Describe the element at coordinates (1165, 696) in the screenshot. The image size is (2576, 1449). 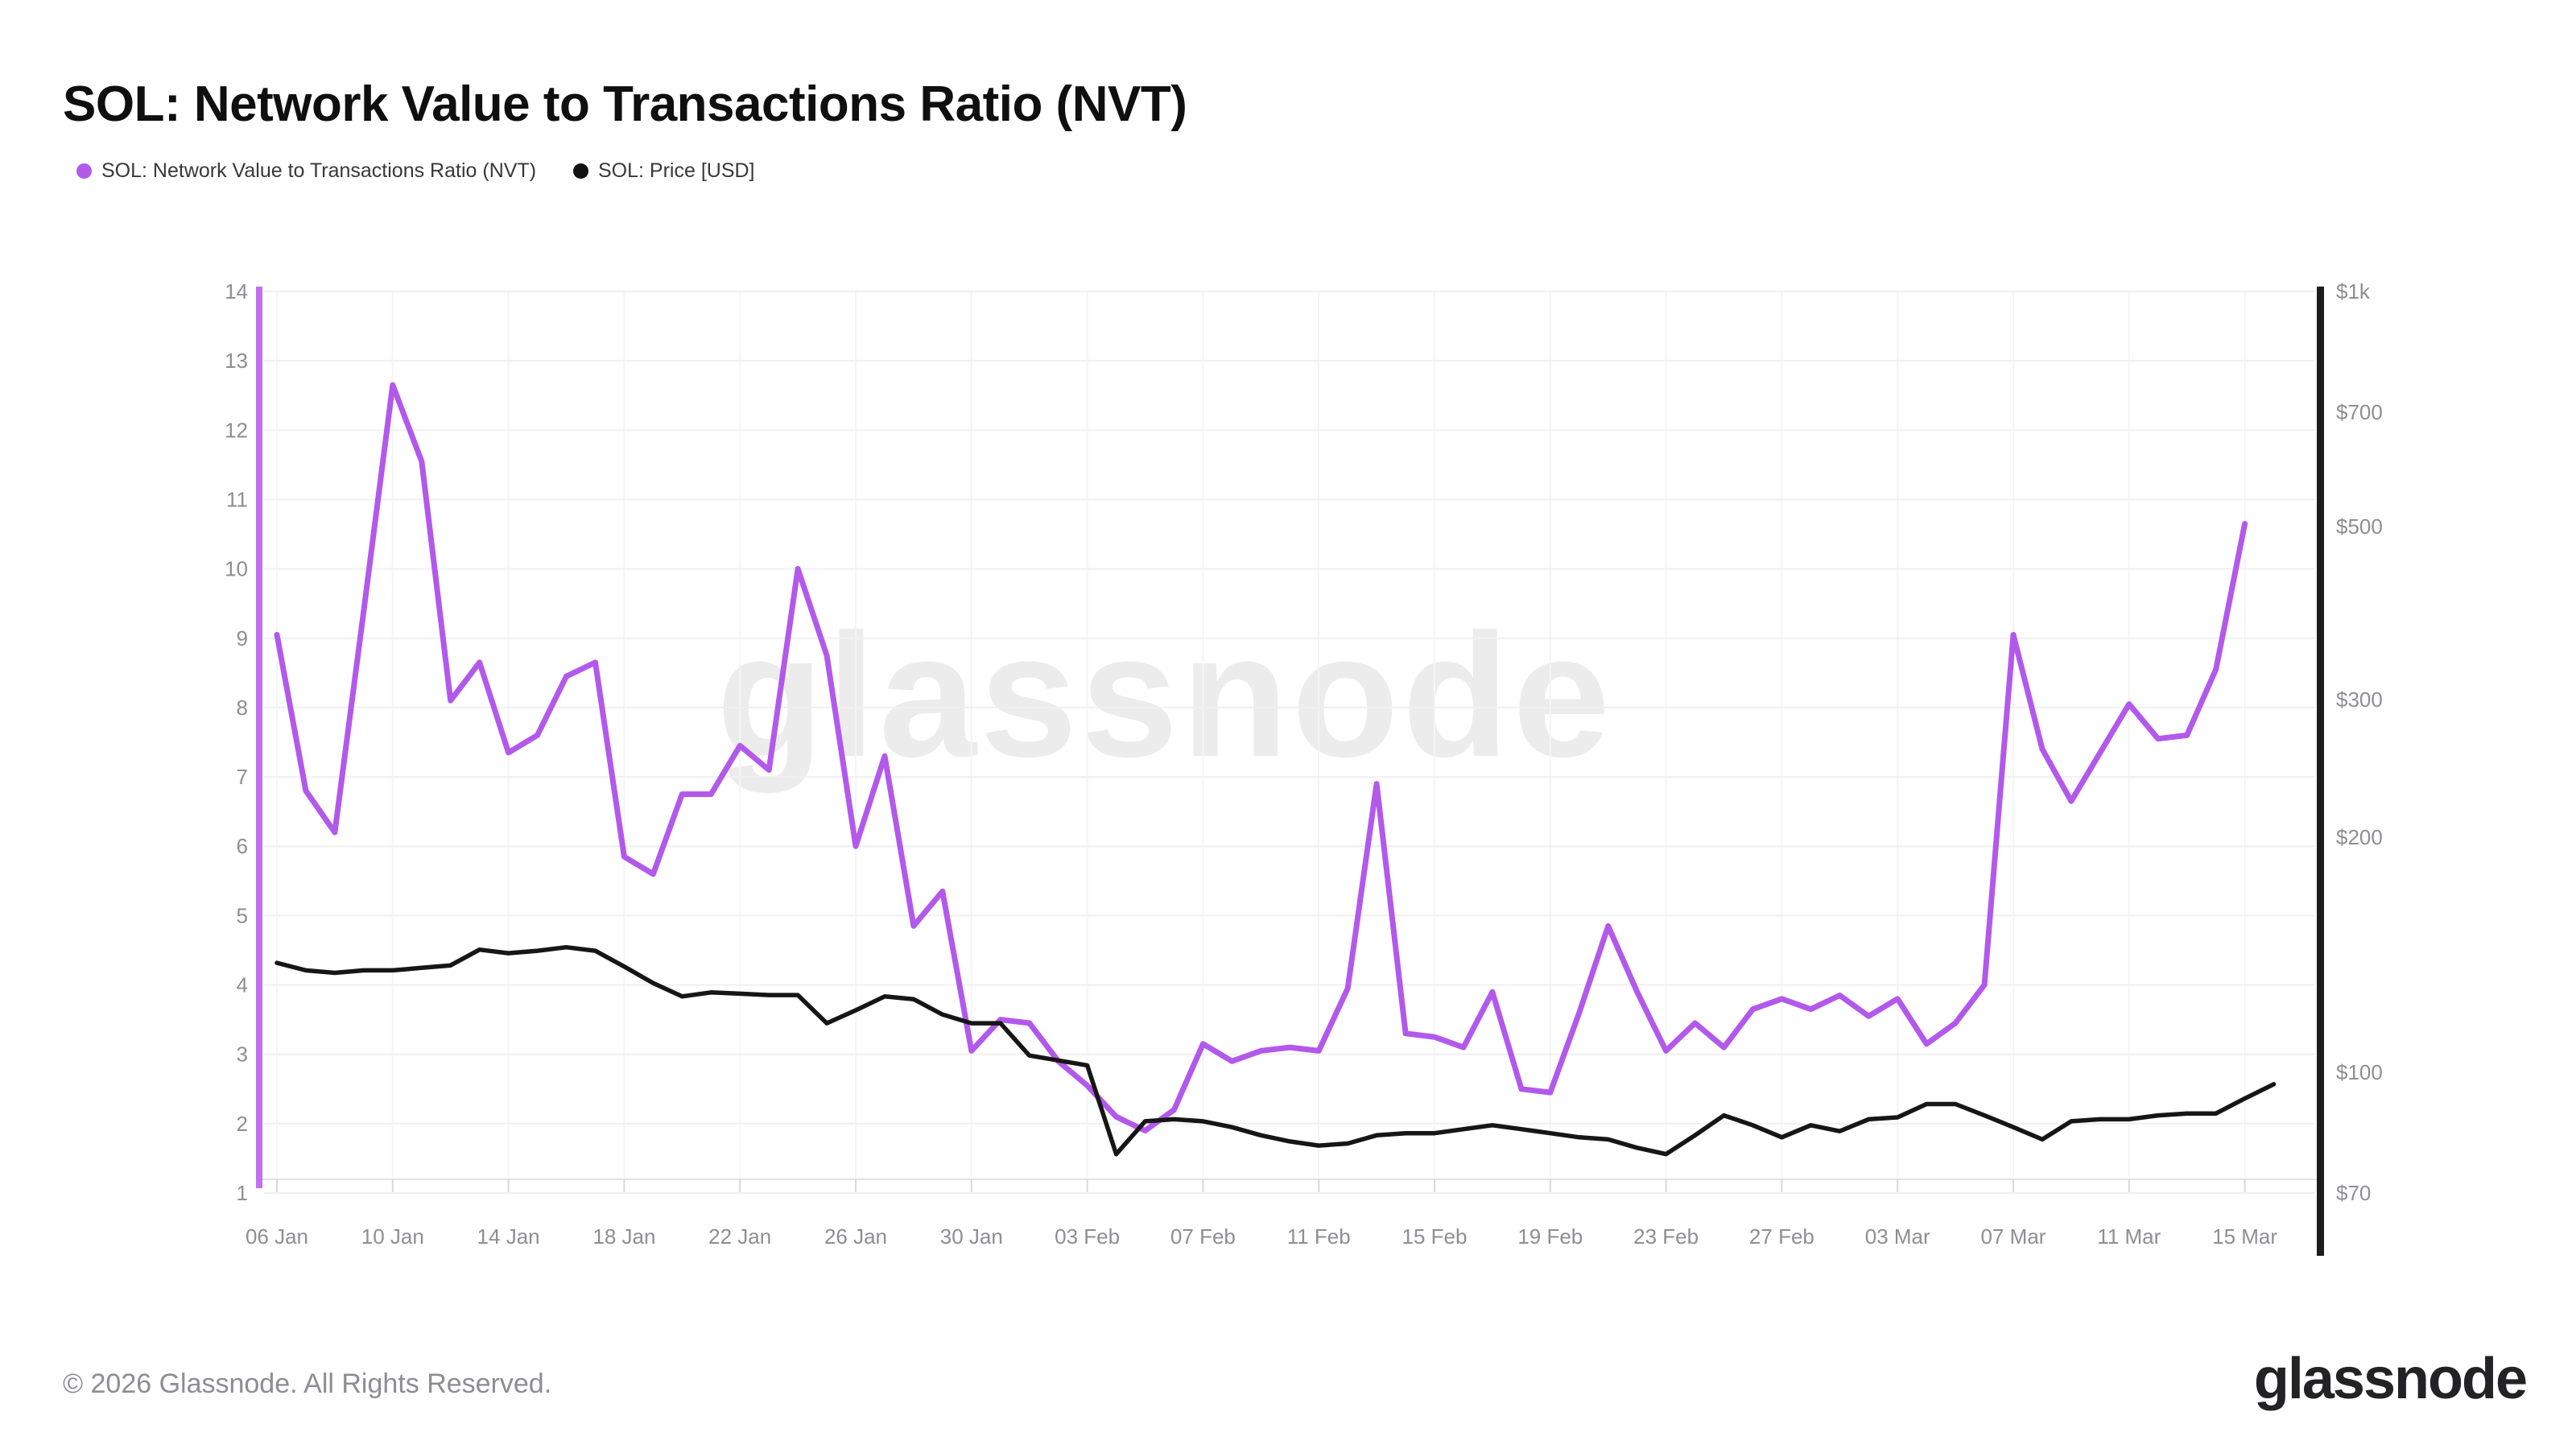
I see `glassnode-watermark: glassnode` at that location.